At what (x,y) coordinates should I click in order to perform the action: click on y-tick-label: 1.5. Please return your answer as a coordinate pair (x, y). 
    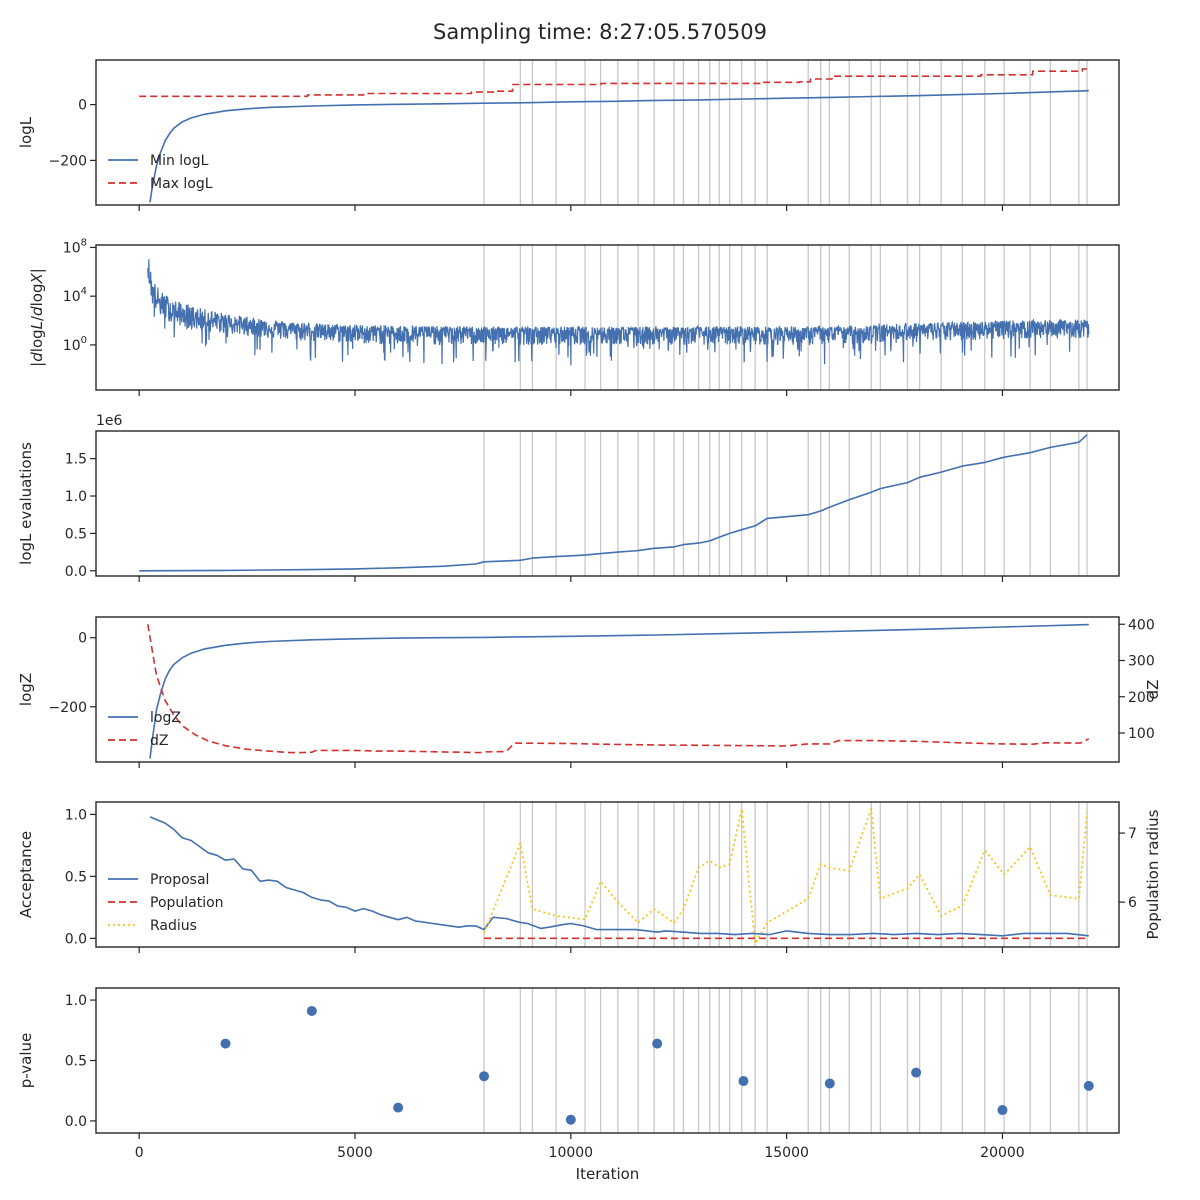
    Looking at the image, I should click on (76, 460).